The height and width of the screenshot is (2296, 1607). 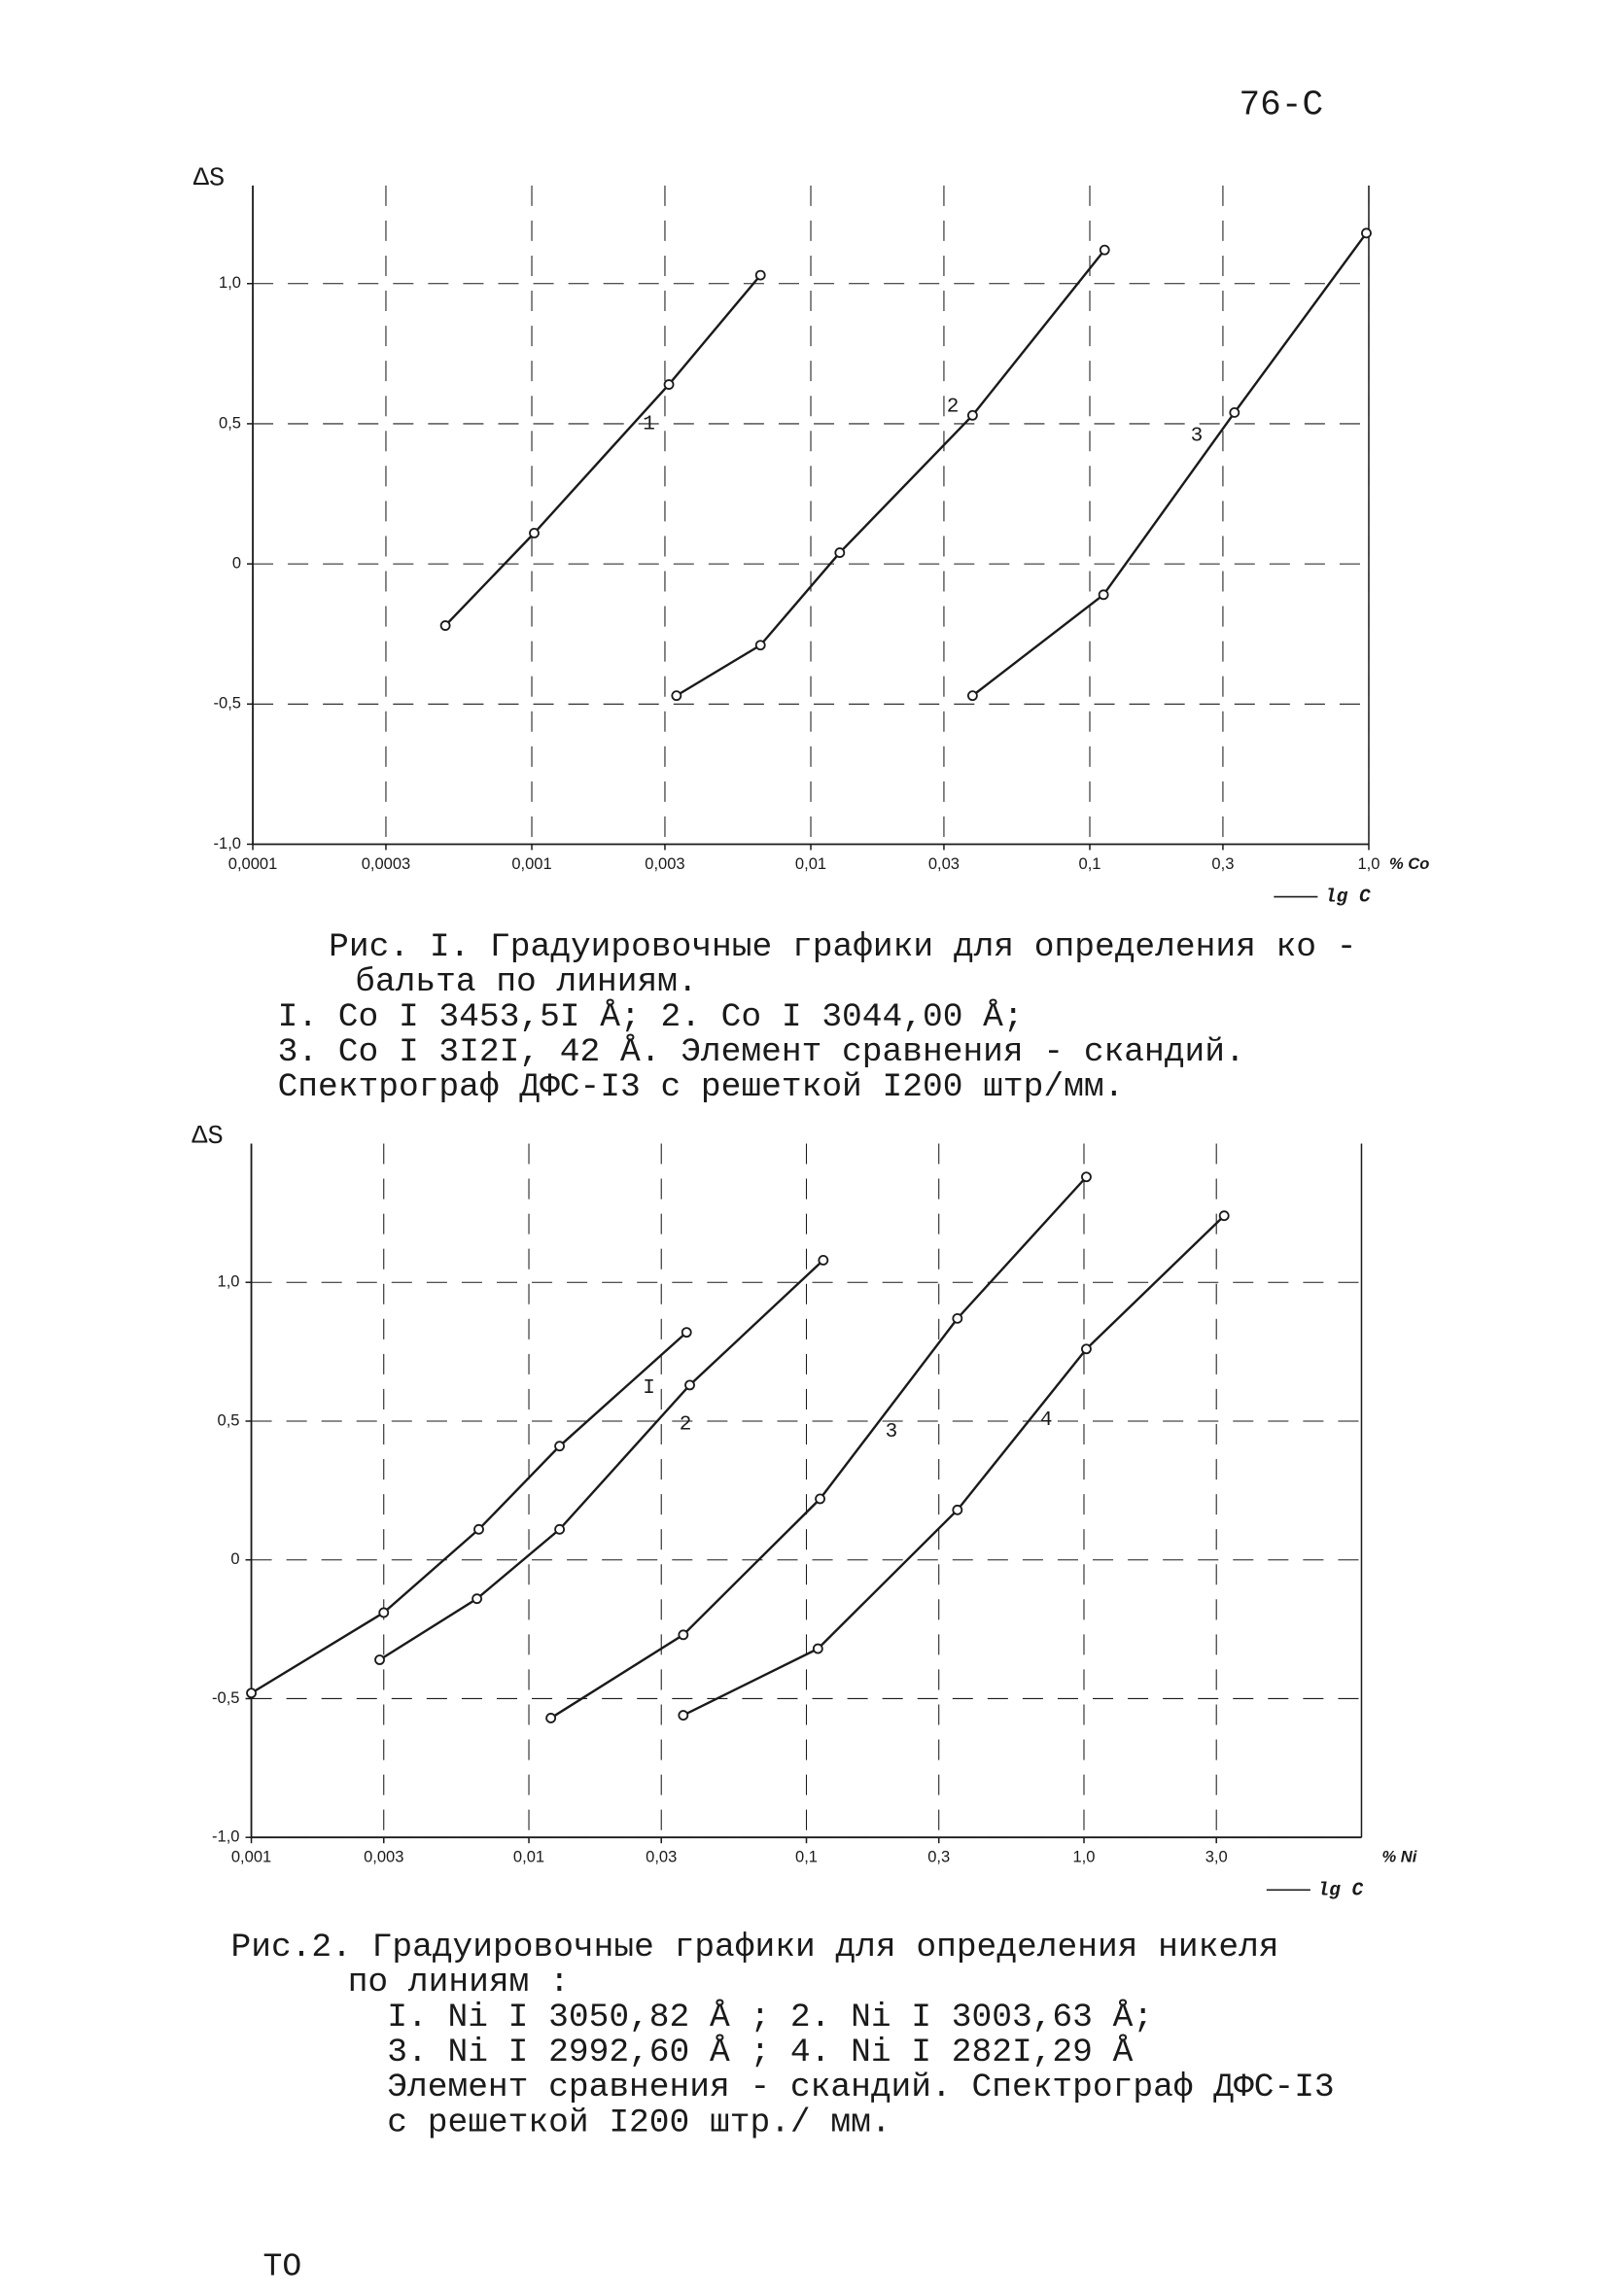 I want to click on curve-label: 1, so click(x=649, y=423).